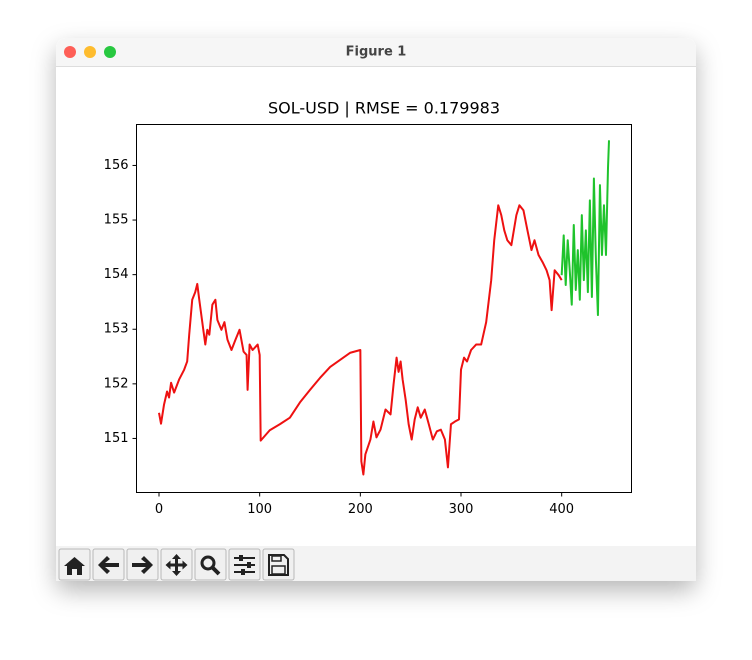 The height and width of the screenshot is (660, 752). Describe the element at coordinates (259, 509) in the screenshot. I see `x-tick-label: 100` at that location.